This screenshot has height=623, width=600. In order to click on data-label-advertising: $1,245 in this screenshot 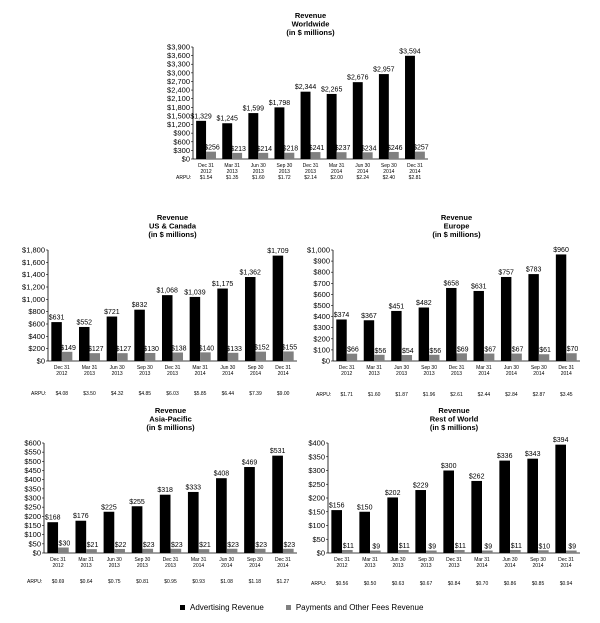, I will do `click(227, 119)`.